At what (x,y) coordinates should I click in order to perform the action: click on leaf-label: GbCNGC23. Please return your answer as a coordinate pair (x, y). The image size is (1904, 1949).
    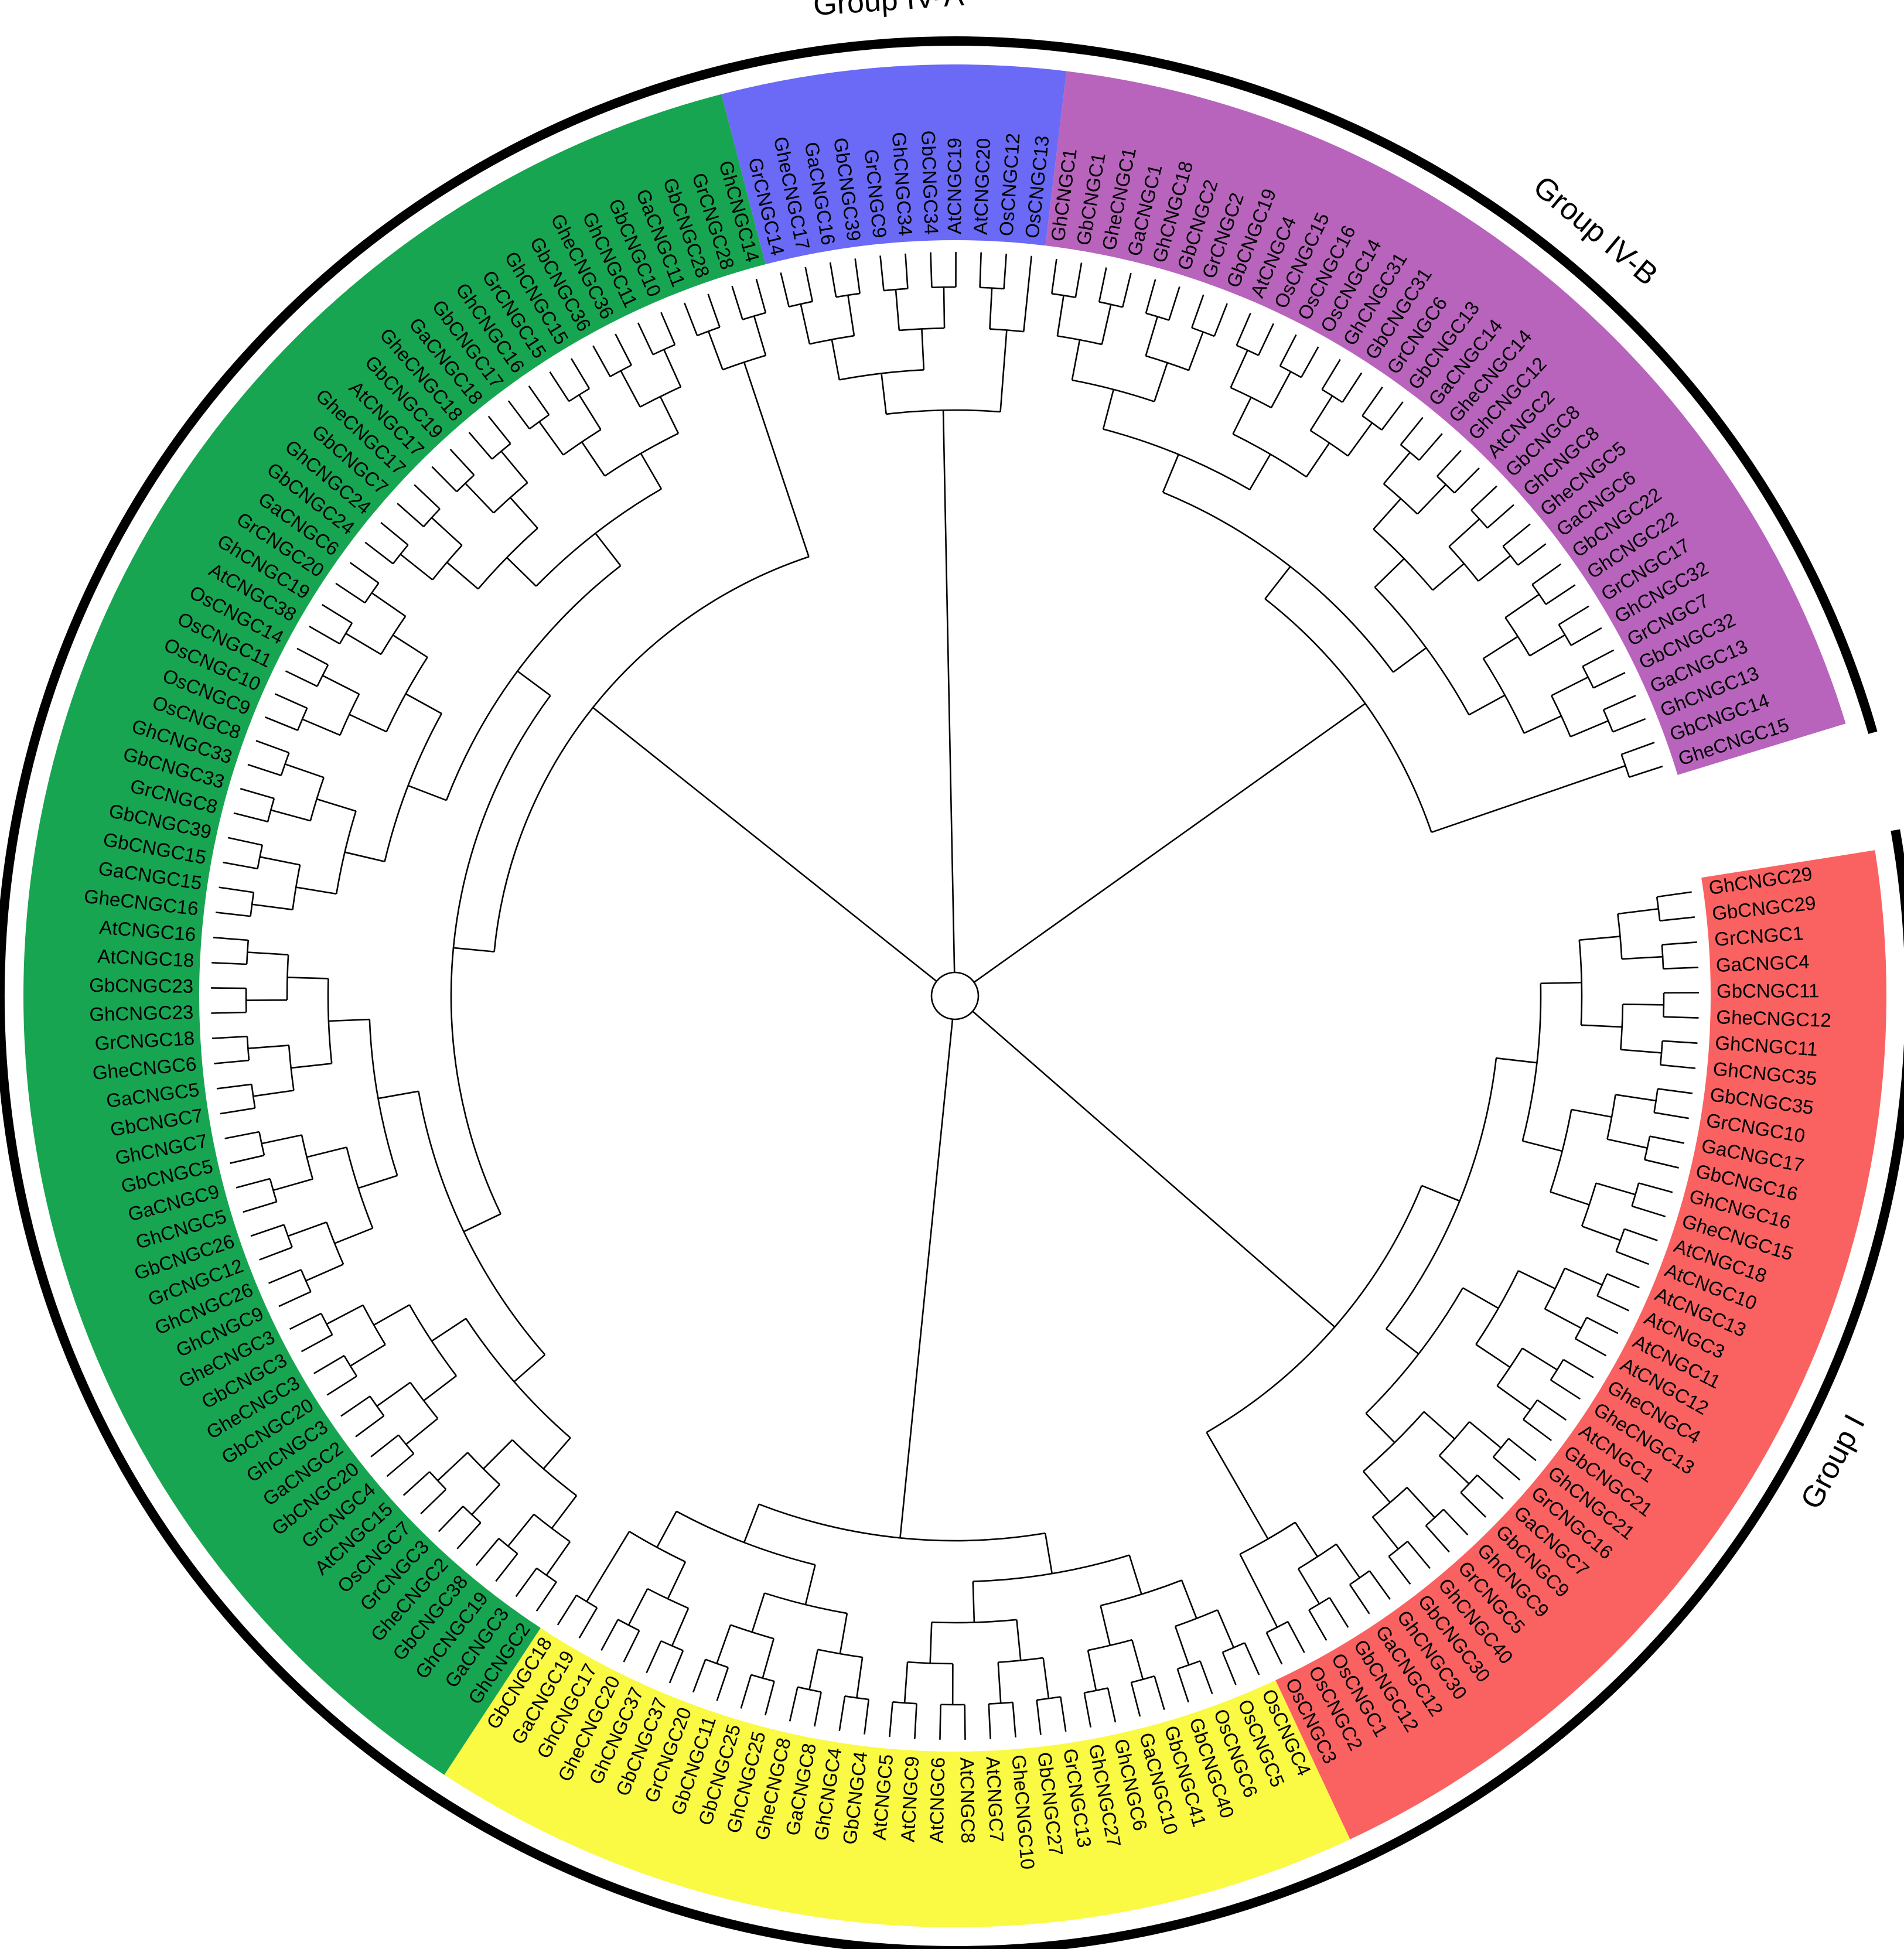
    Looking at the image, I should click on (141, 985).